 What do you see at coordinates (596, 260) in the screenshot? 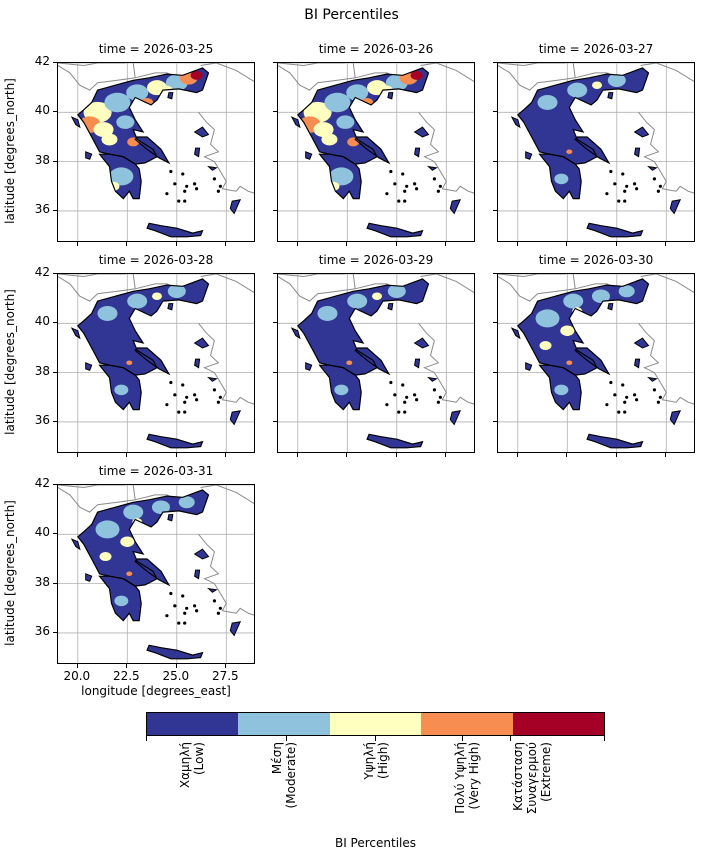
I see `panel-title: time = 2026-03-30` at bounding box center [596, 260].